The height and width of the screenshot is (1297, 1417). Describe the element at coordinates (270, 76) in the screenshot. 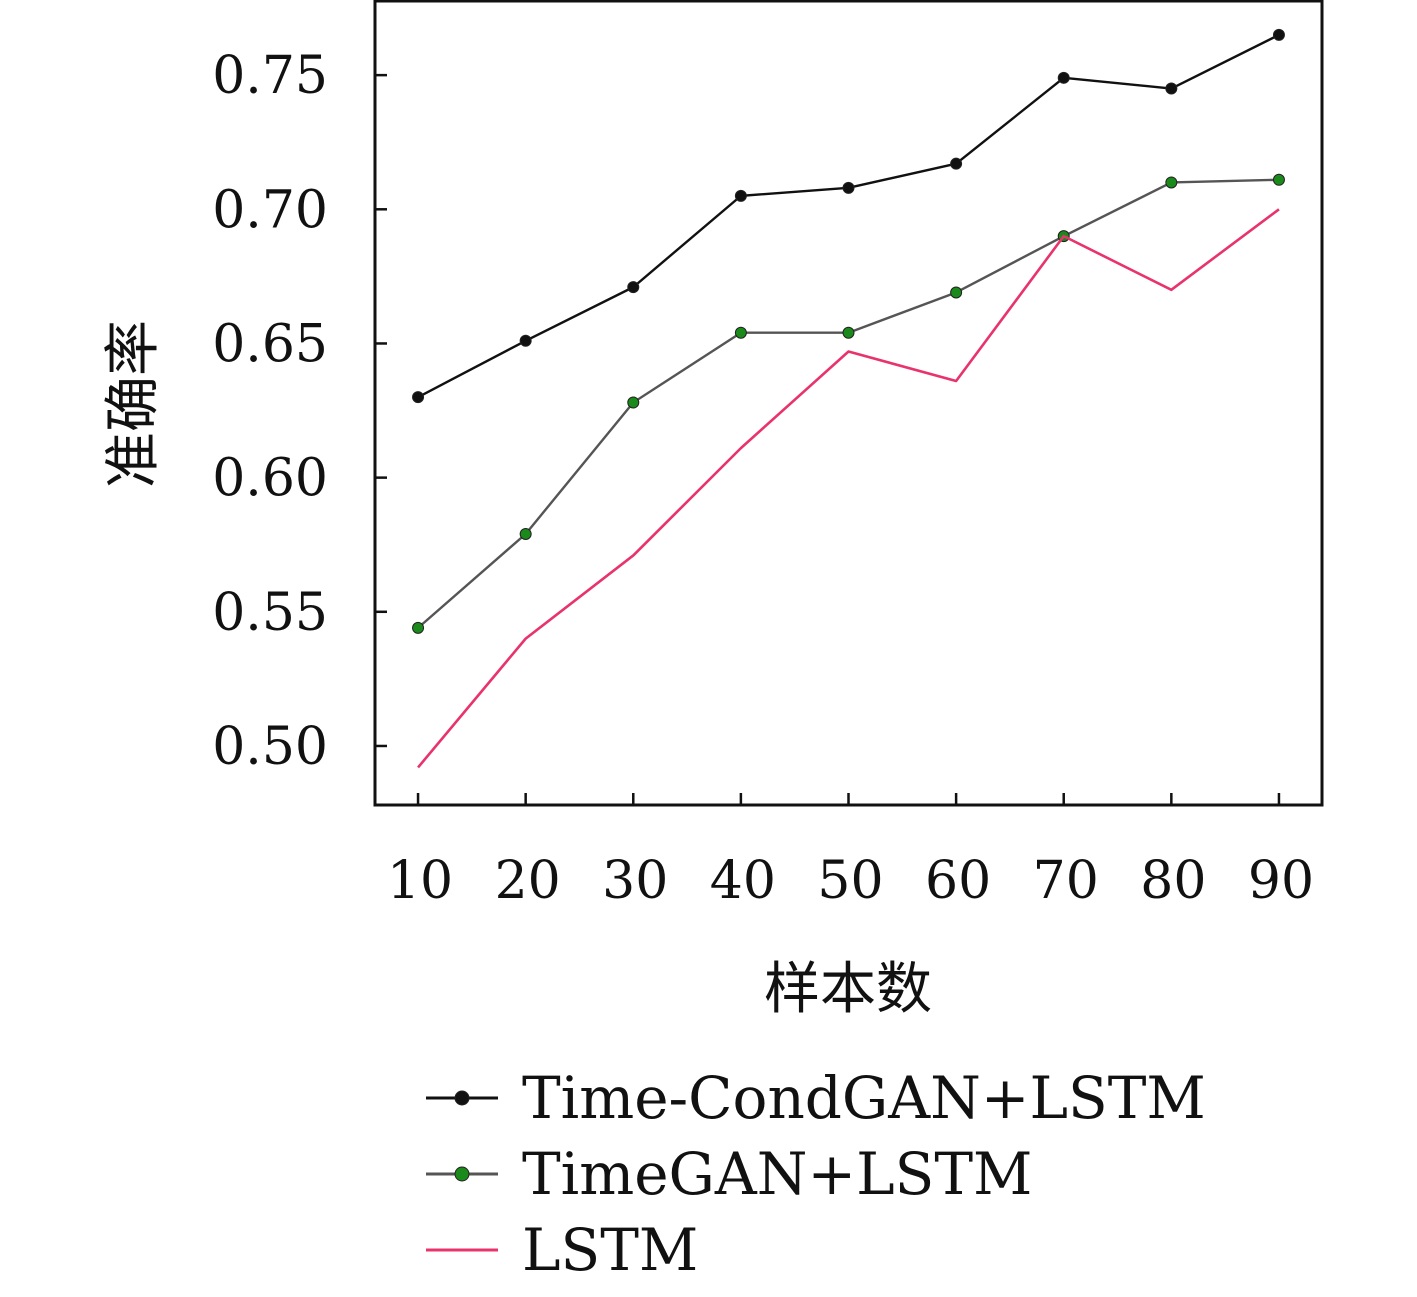

I see `y-tick-label: 0.75` at that location.